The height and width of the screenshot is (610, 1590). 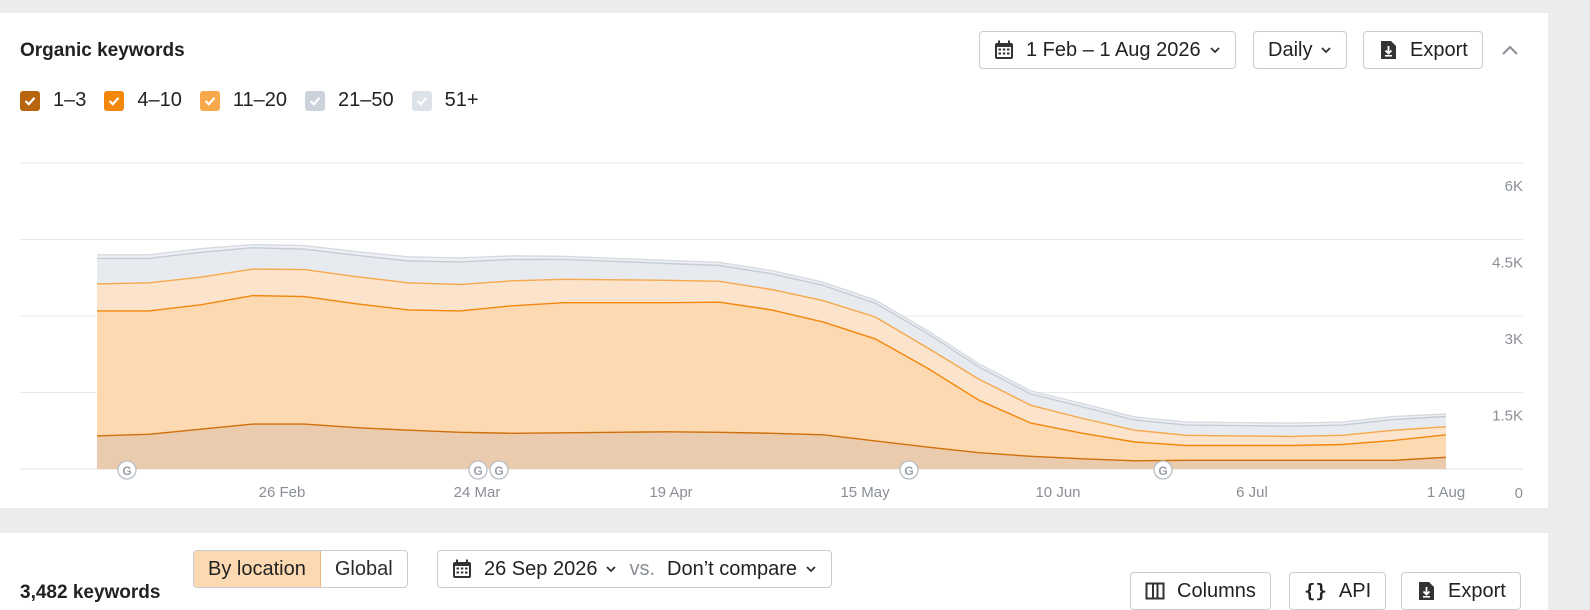 I want to click on y-tick-label: 3K, so click(x=1514, y=339).